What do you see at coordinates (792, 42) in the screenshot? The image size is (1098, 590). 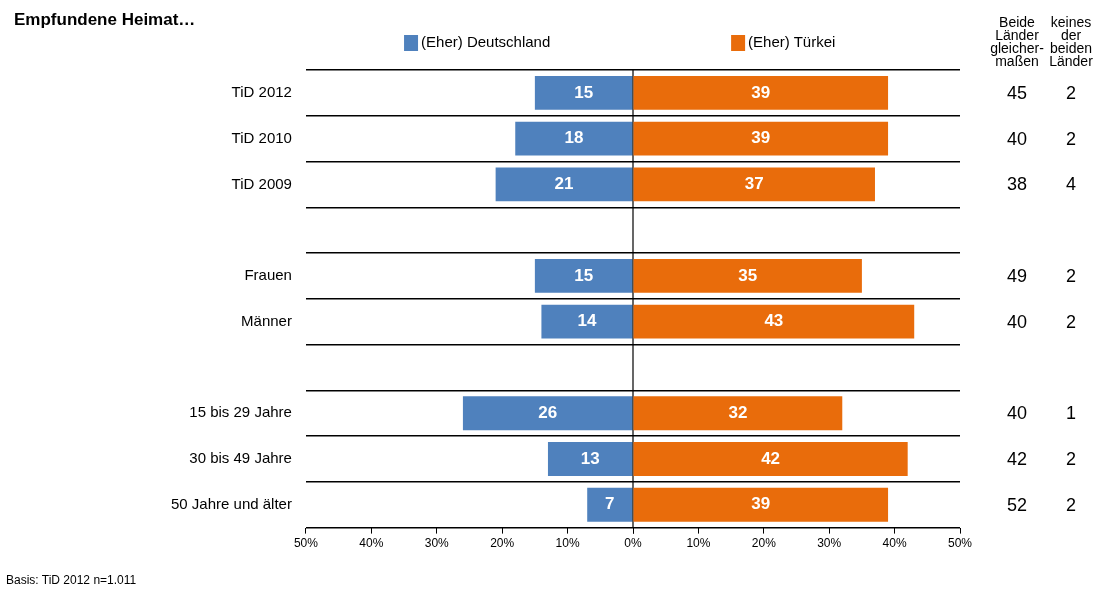 I see `legend-label: (Eher) Türkei` at bounding box center [792, 42].